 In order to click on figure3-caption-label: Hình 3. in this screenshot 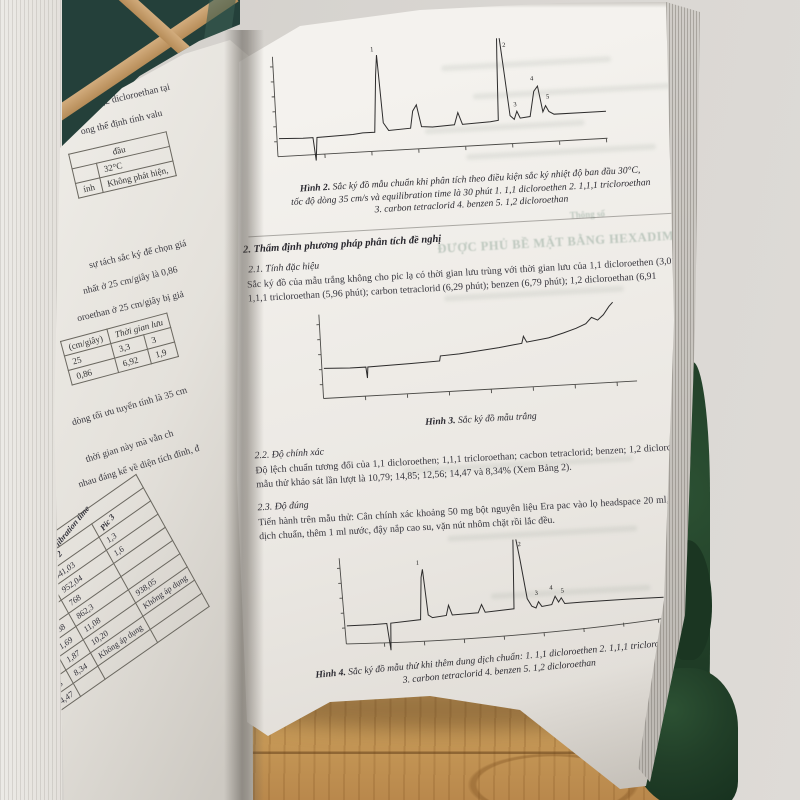, I will do `click(440, 421)`.